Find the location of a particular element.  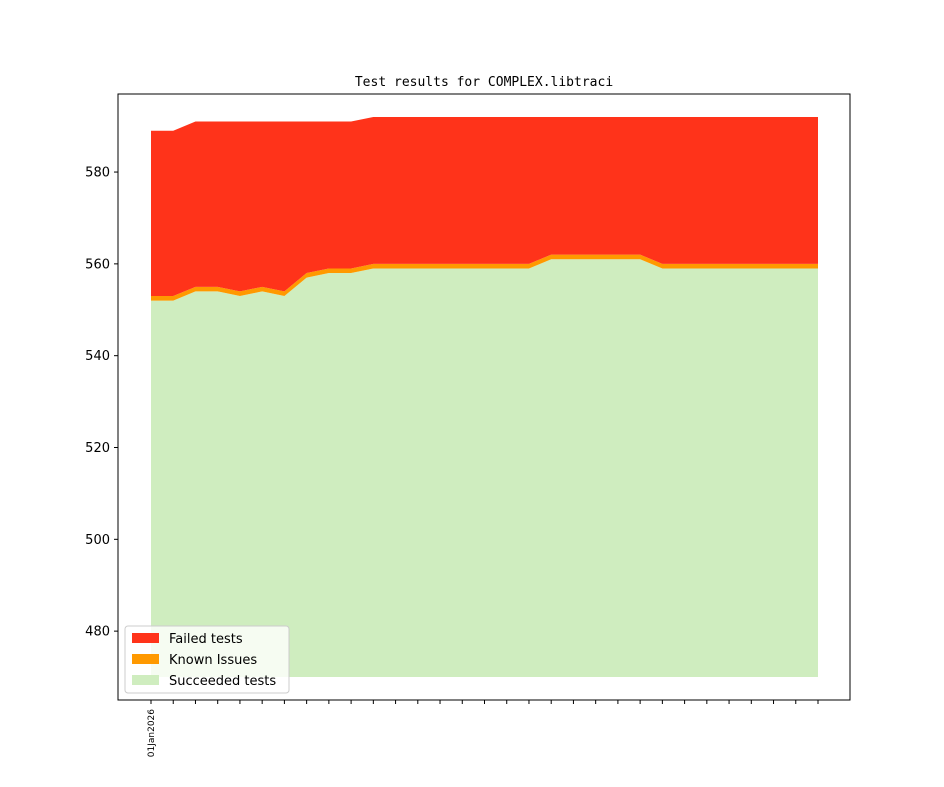

y-tick-label: 480 is located at coordinates (97, 632).